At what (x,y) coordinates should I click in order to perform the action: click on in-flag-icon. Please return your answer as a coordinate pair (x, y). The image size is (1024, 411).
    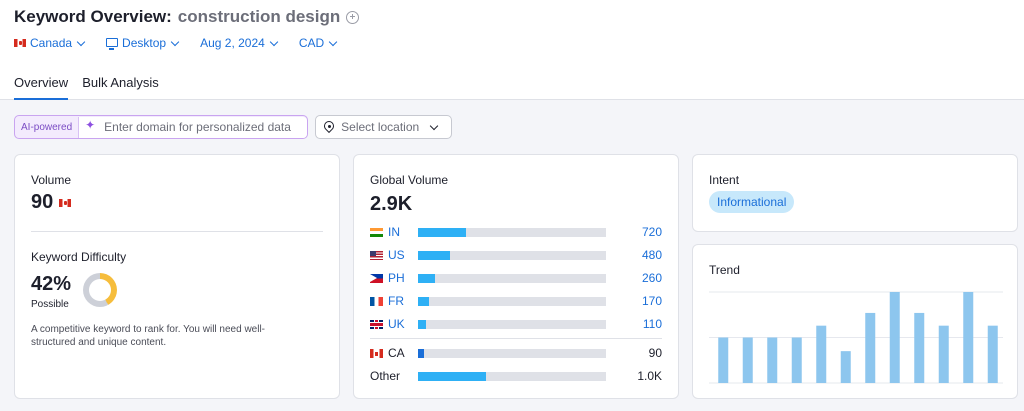
    Looking at the image, I should click on (376, 232).